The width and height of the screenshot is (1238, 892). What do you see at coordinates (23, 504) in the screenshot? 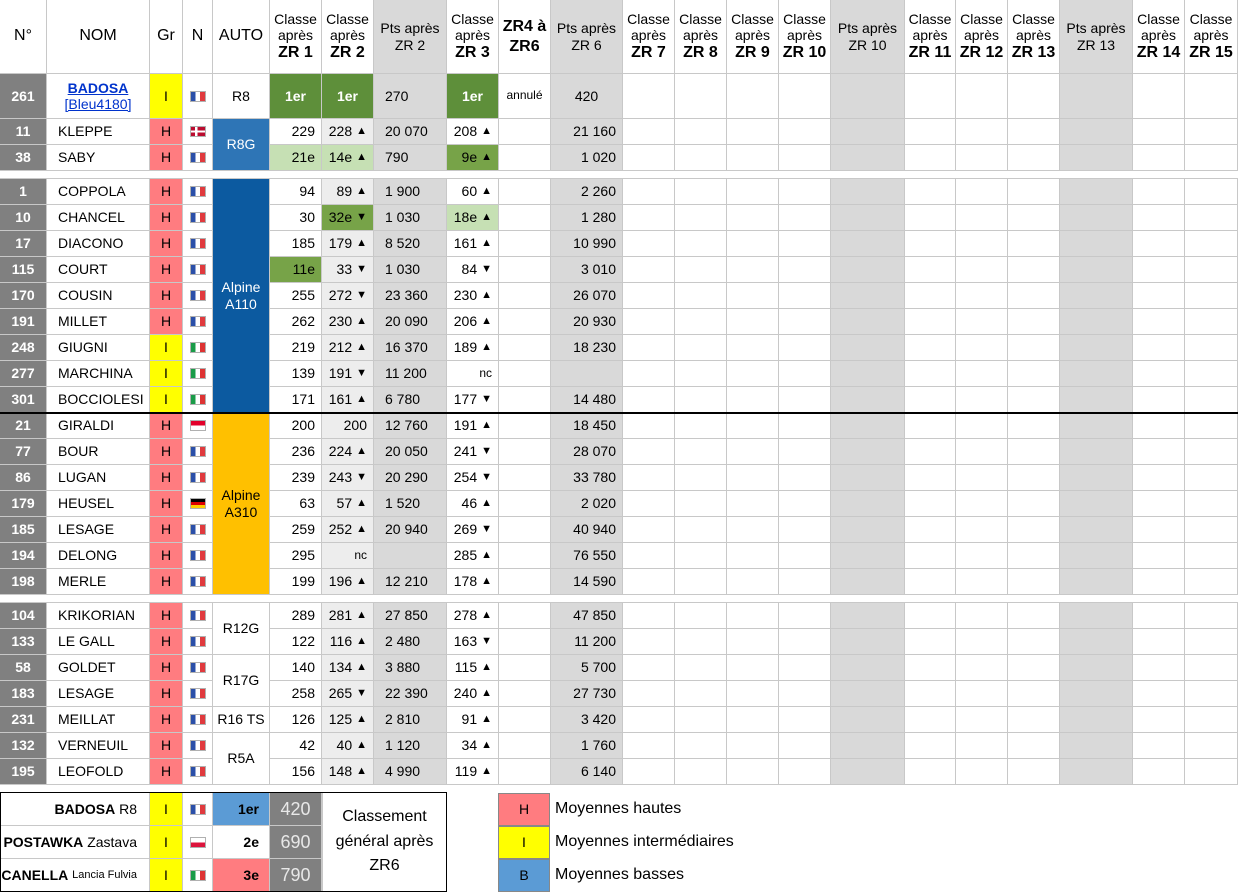
I see `cell-num: 179` at bounding box center [23, 504].